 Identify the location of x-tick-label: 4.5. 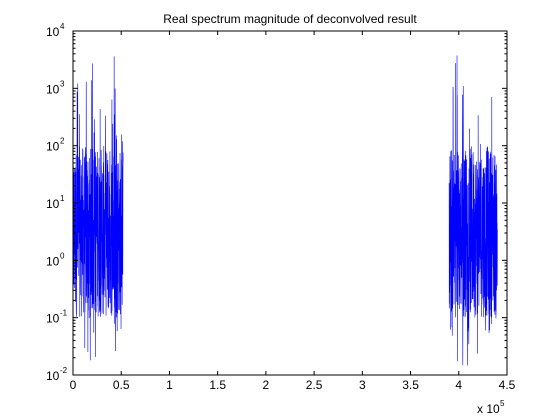
(507, 385).